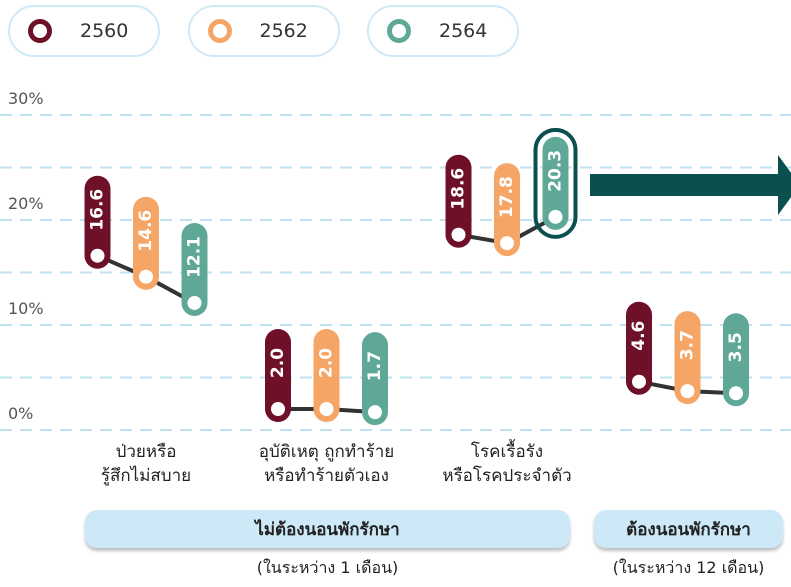 The image size is (791, 587). Describe the element at coordinates (195, 257) in the screenshot. I see `value-label: 12.1` at that location.